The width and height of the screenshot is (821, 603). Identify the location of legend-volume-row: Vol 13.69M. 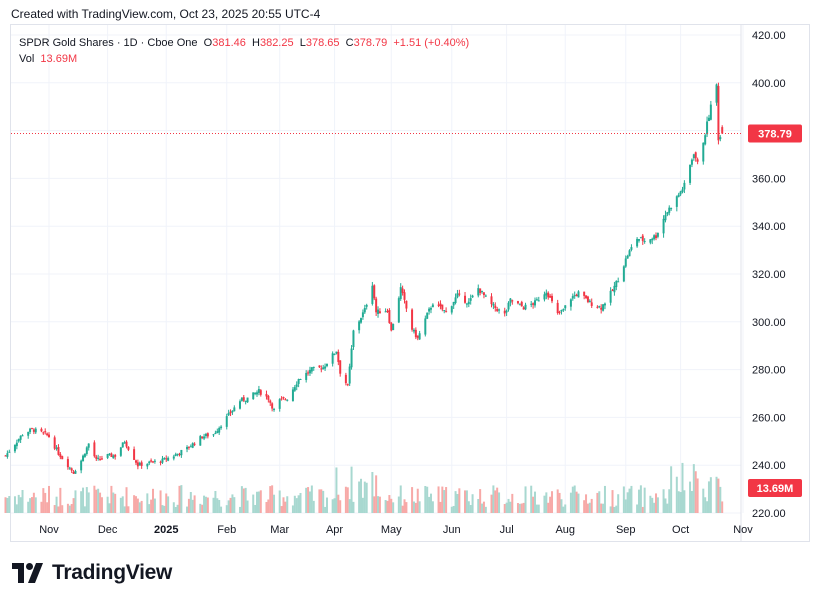
(244, 59).